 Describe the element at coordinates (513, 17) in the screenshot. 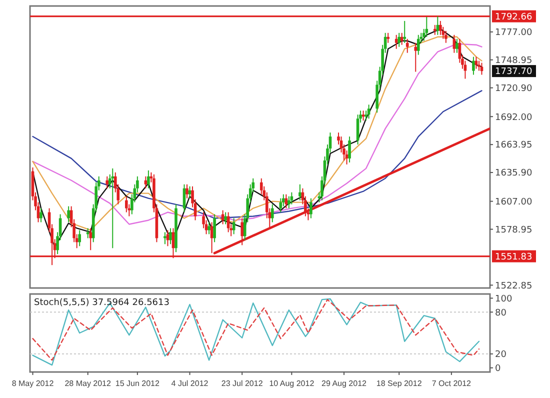

I see `ref-line-label: 1792.66` at that location.